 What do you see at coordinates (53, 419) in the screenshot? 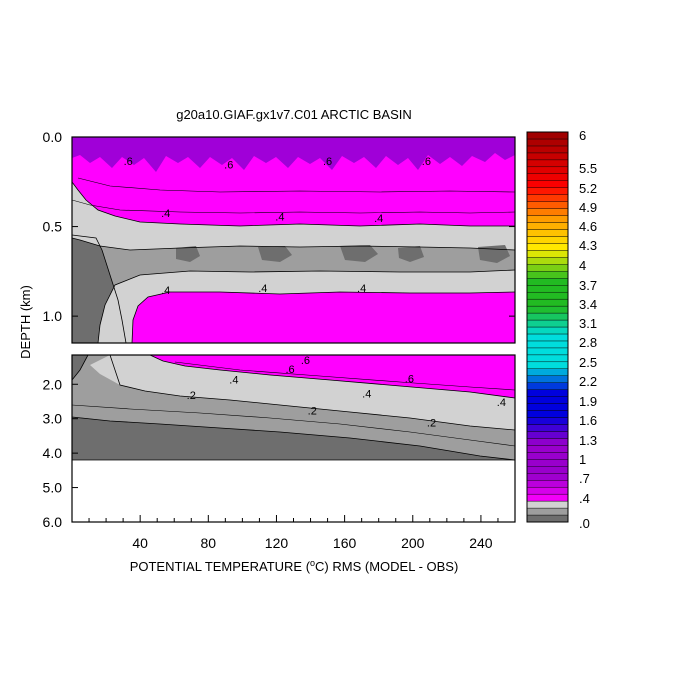
I see `lower-y-tick-label: 3.0` at bounding box center [53, 419].